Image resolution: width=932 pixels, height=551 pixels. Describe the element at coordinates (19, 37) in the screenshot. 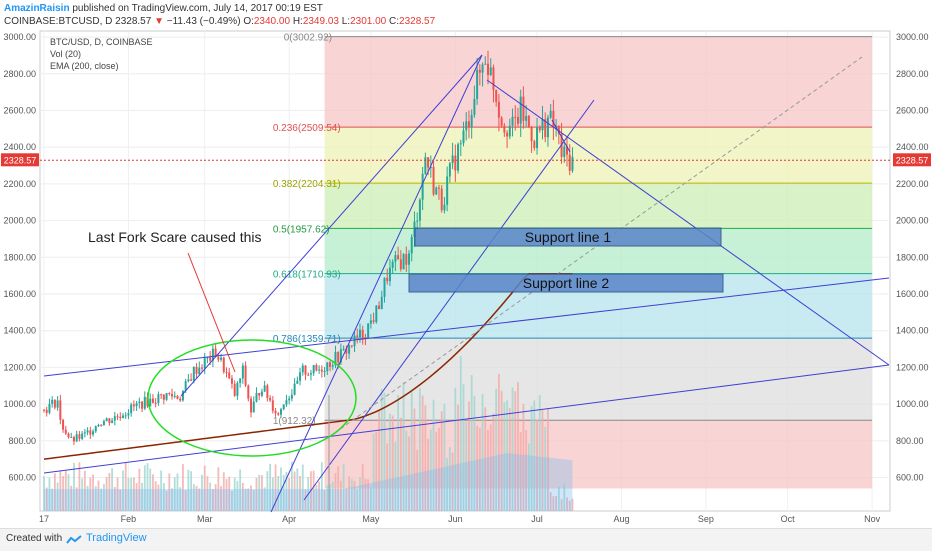

I see `y-tick-label-left: 3000.00` at that location.